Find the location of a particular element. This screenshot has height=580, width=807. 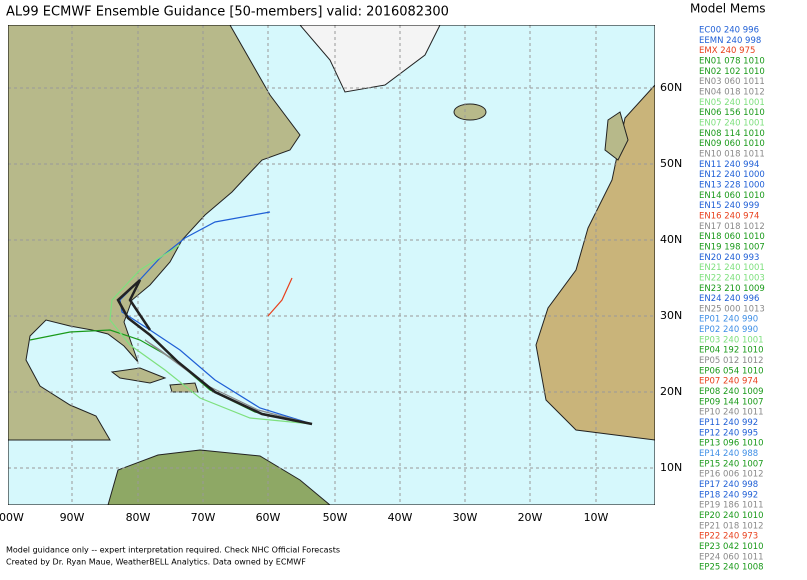

legend-title: Model Mems is located at coordinates (728, 9).